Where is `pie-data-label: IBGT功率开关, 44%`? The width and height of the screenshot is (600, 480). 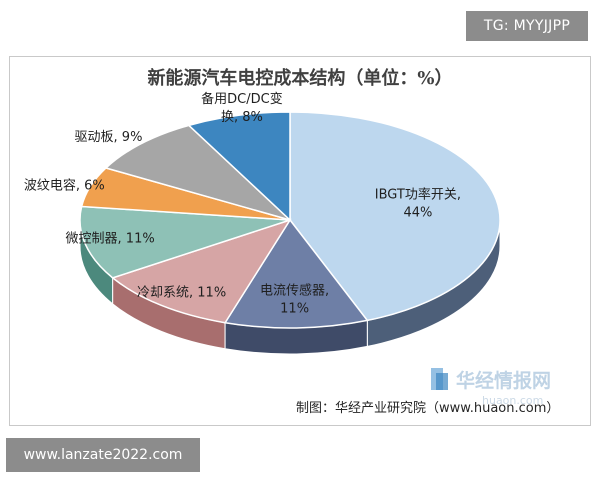
pie-data-label: IBGT功率开关, 44% is located at coordinates (418, 203).